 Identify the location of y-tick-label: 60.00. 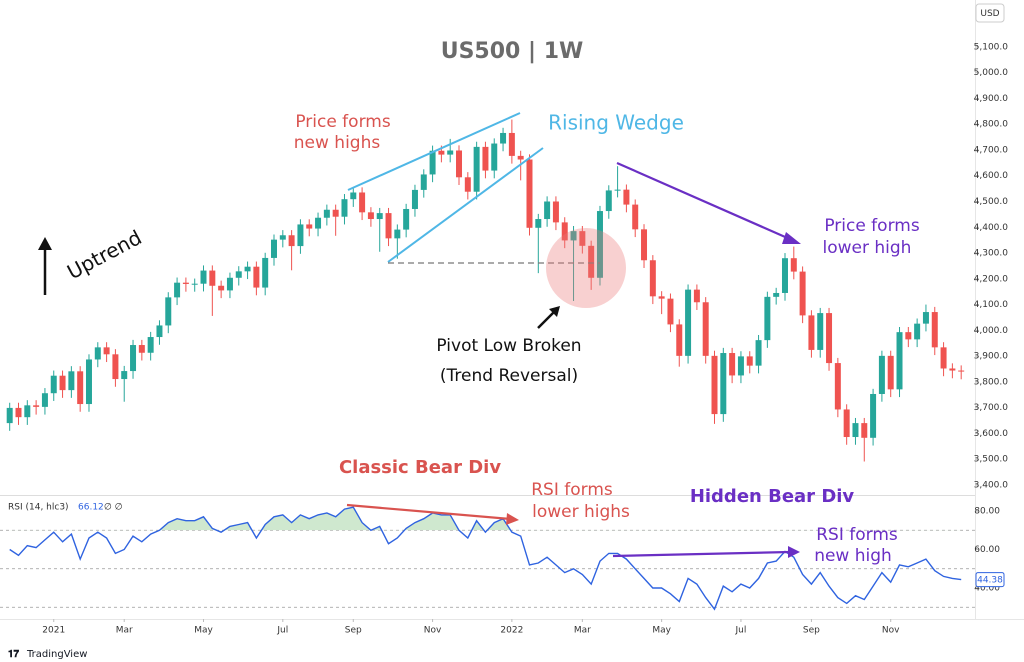
(987, 550).